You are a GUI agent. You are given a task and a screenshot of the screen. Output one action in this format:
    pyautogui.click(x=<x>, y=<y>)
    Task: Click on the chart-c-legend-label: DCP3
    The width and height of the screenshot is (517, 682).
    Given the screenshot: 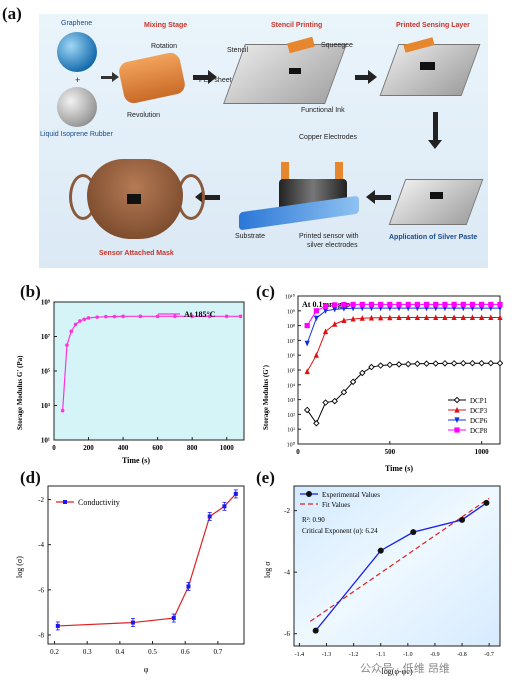 What is the action you would take?
    pyautogui.click(x=479, y=411)
    